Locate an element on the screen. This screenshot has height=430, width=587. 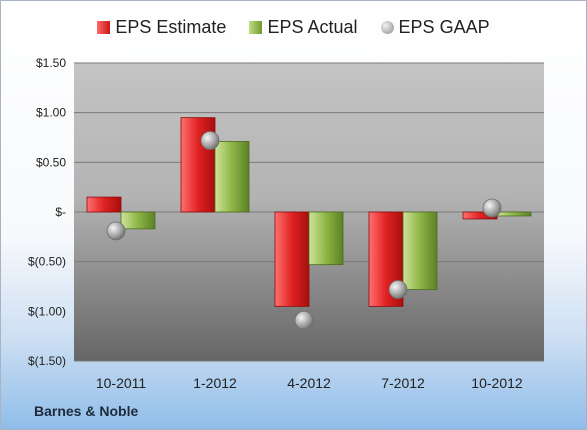
legend-item-gaap: EPS GAAP is located at coordinates (435, 27).